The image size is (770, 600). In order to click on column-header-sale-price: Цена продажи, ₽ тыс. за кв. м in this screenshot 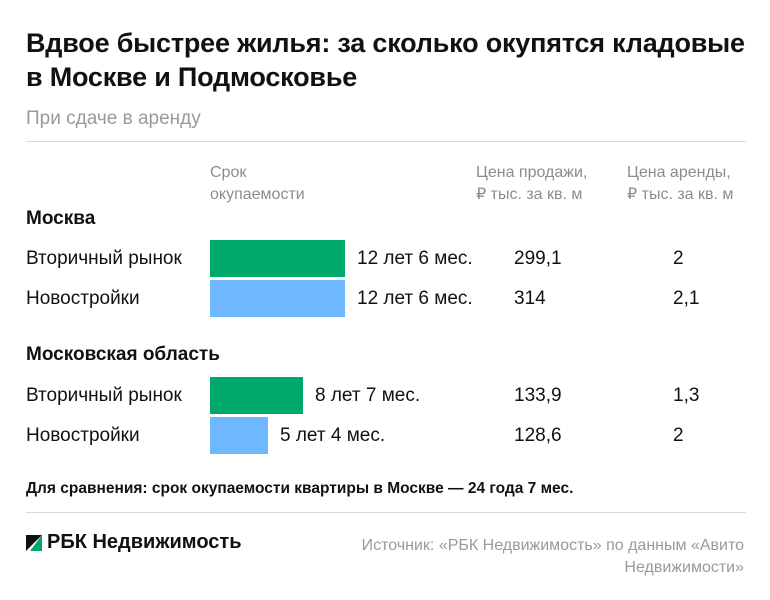, I will do `click(546, 184)`.